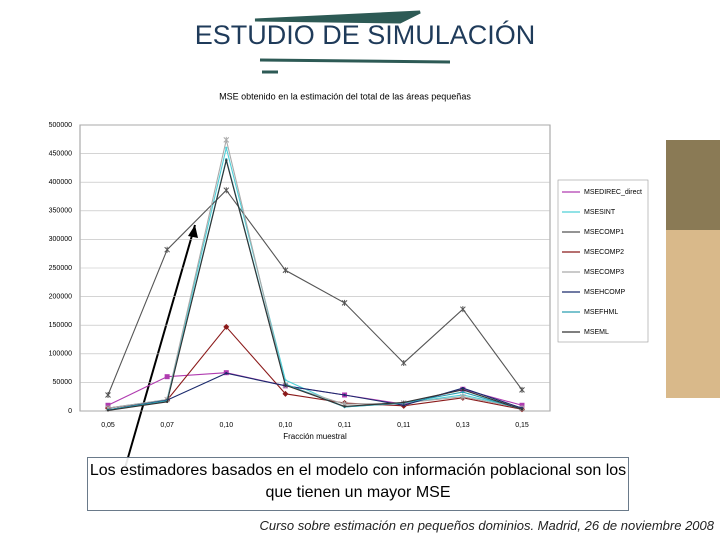  What do you see at coordinates (108, 425) in the screenshot?
I see `x-tick-label: 0,05` at bounding box center [108, 425].